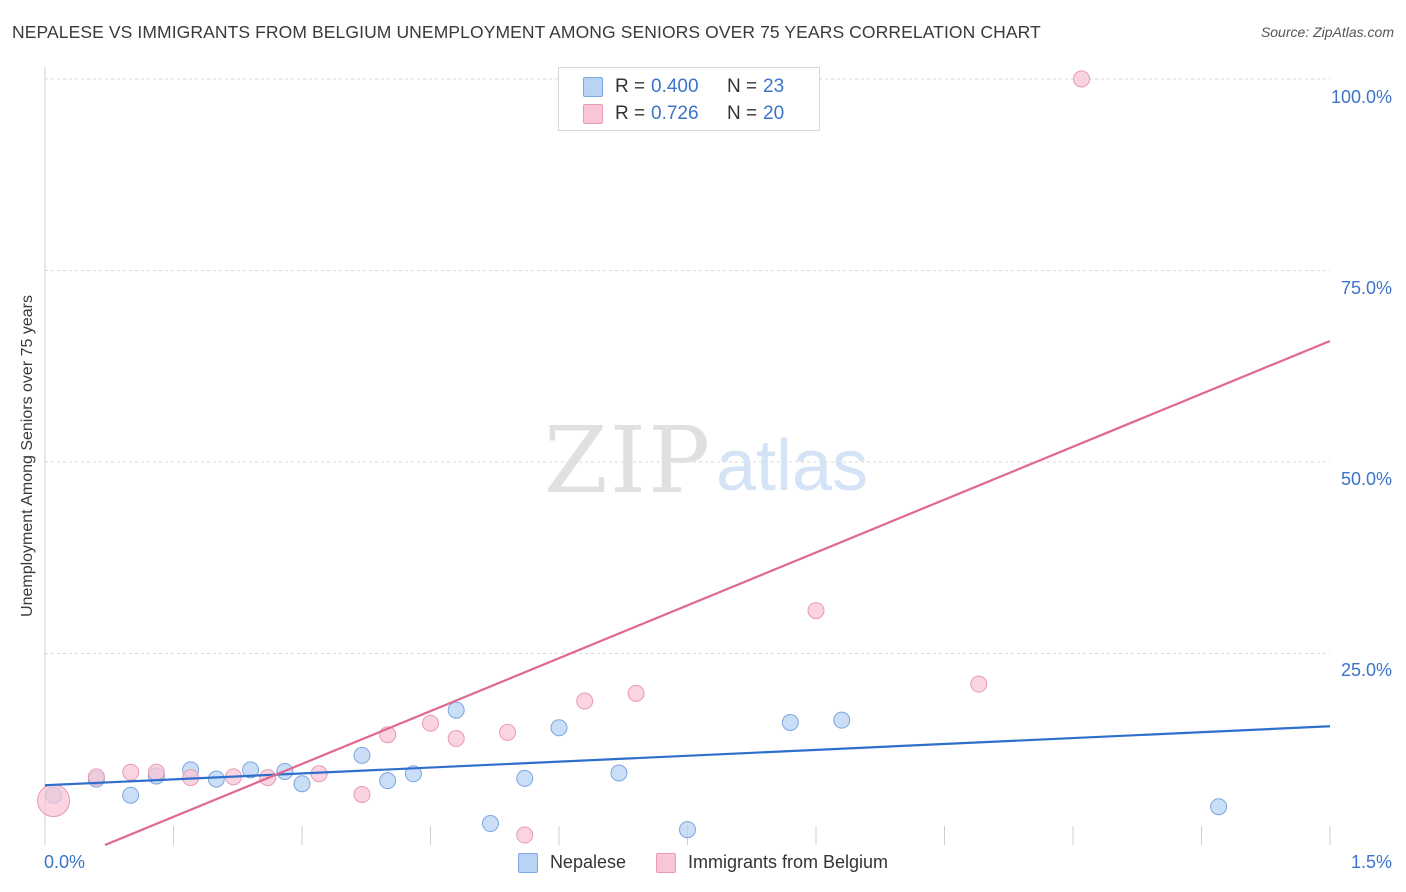 Image resolution: width=1406 pixels, height=892 pixels. I want to click on nepalese-swatch, so click(593, 87).